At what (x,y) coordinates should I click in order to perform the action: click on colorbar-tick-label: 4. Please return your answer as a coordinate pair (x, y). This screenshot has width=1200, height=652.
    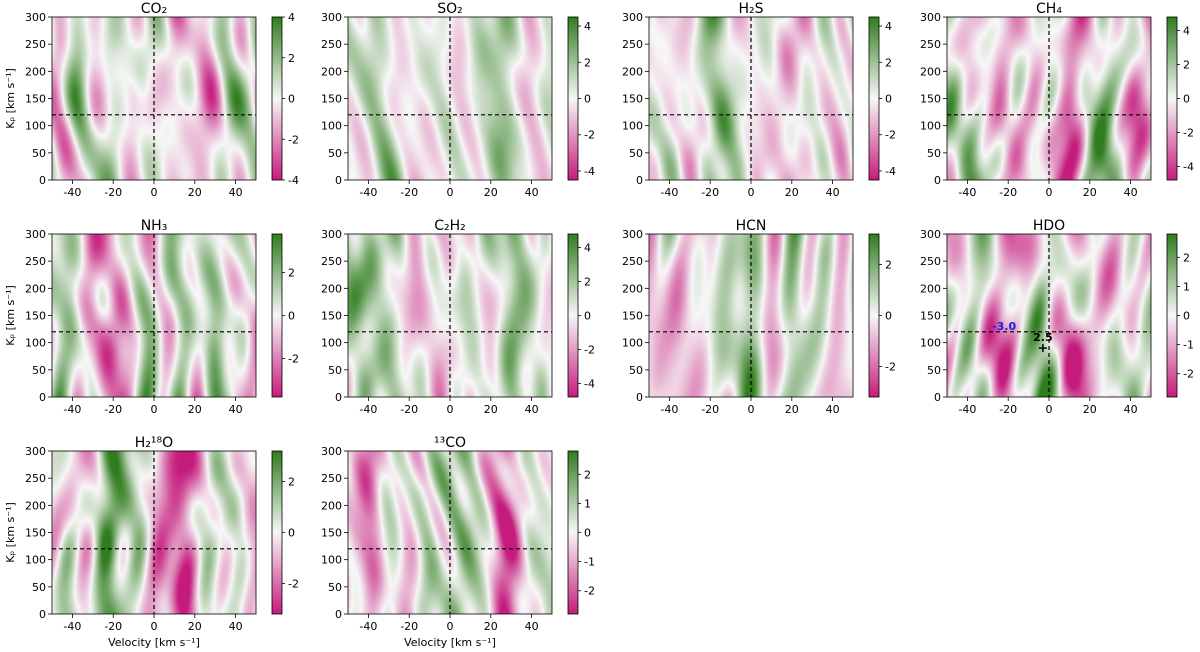
    Looking at the image, I should click on (1186, 31).